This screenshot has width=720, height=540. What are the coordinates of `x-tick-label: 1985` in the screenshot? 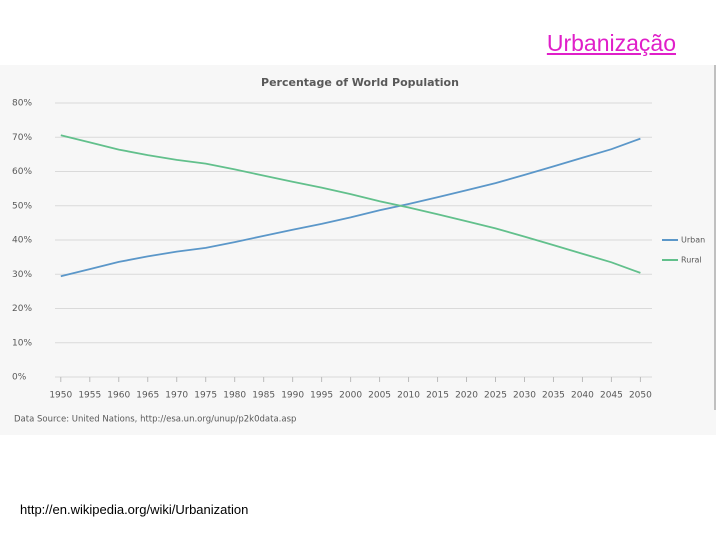 It's located at (263, 396).